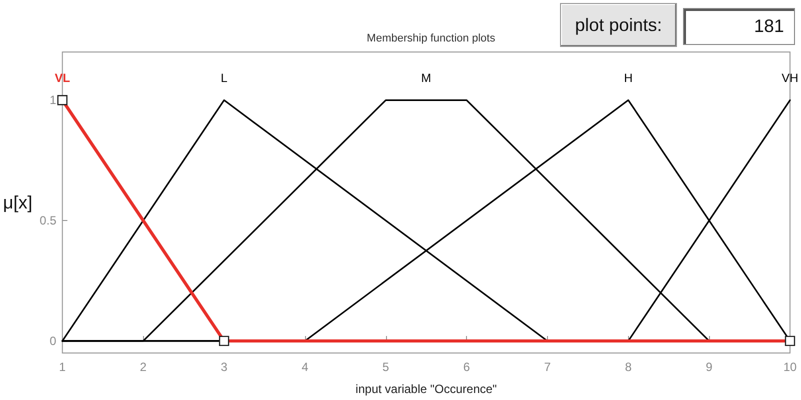 This screenshot has width=801, height=400. I want to click on x-tick-label: 2, so click(143, 367).